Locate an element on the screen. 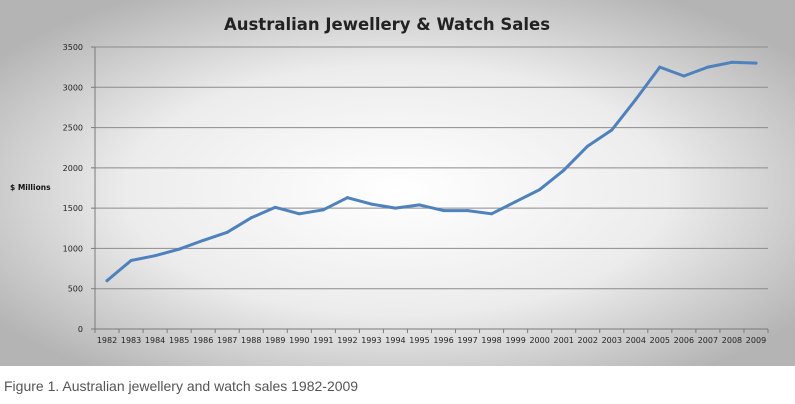 Image resolution: width=795 pixels, height=404 pixels. y-tick-label: 3500 is located at coordinates (73, 47).